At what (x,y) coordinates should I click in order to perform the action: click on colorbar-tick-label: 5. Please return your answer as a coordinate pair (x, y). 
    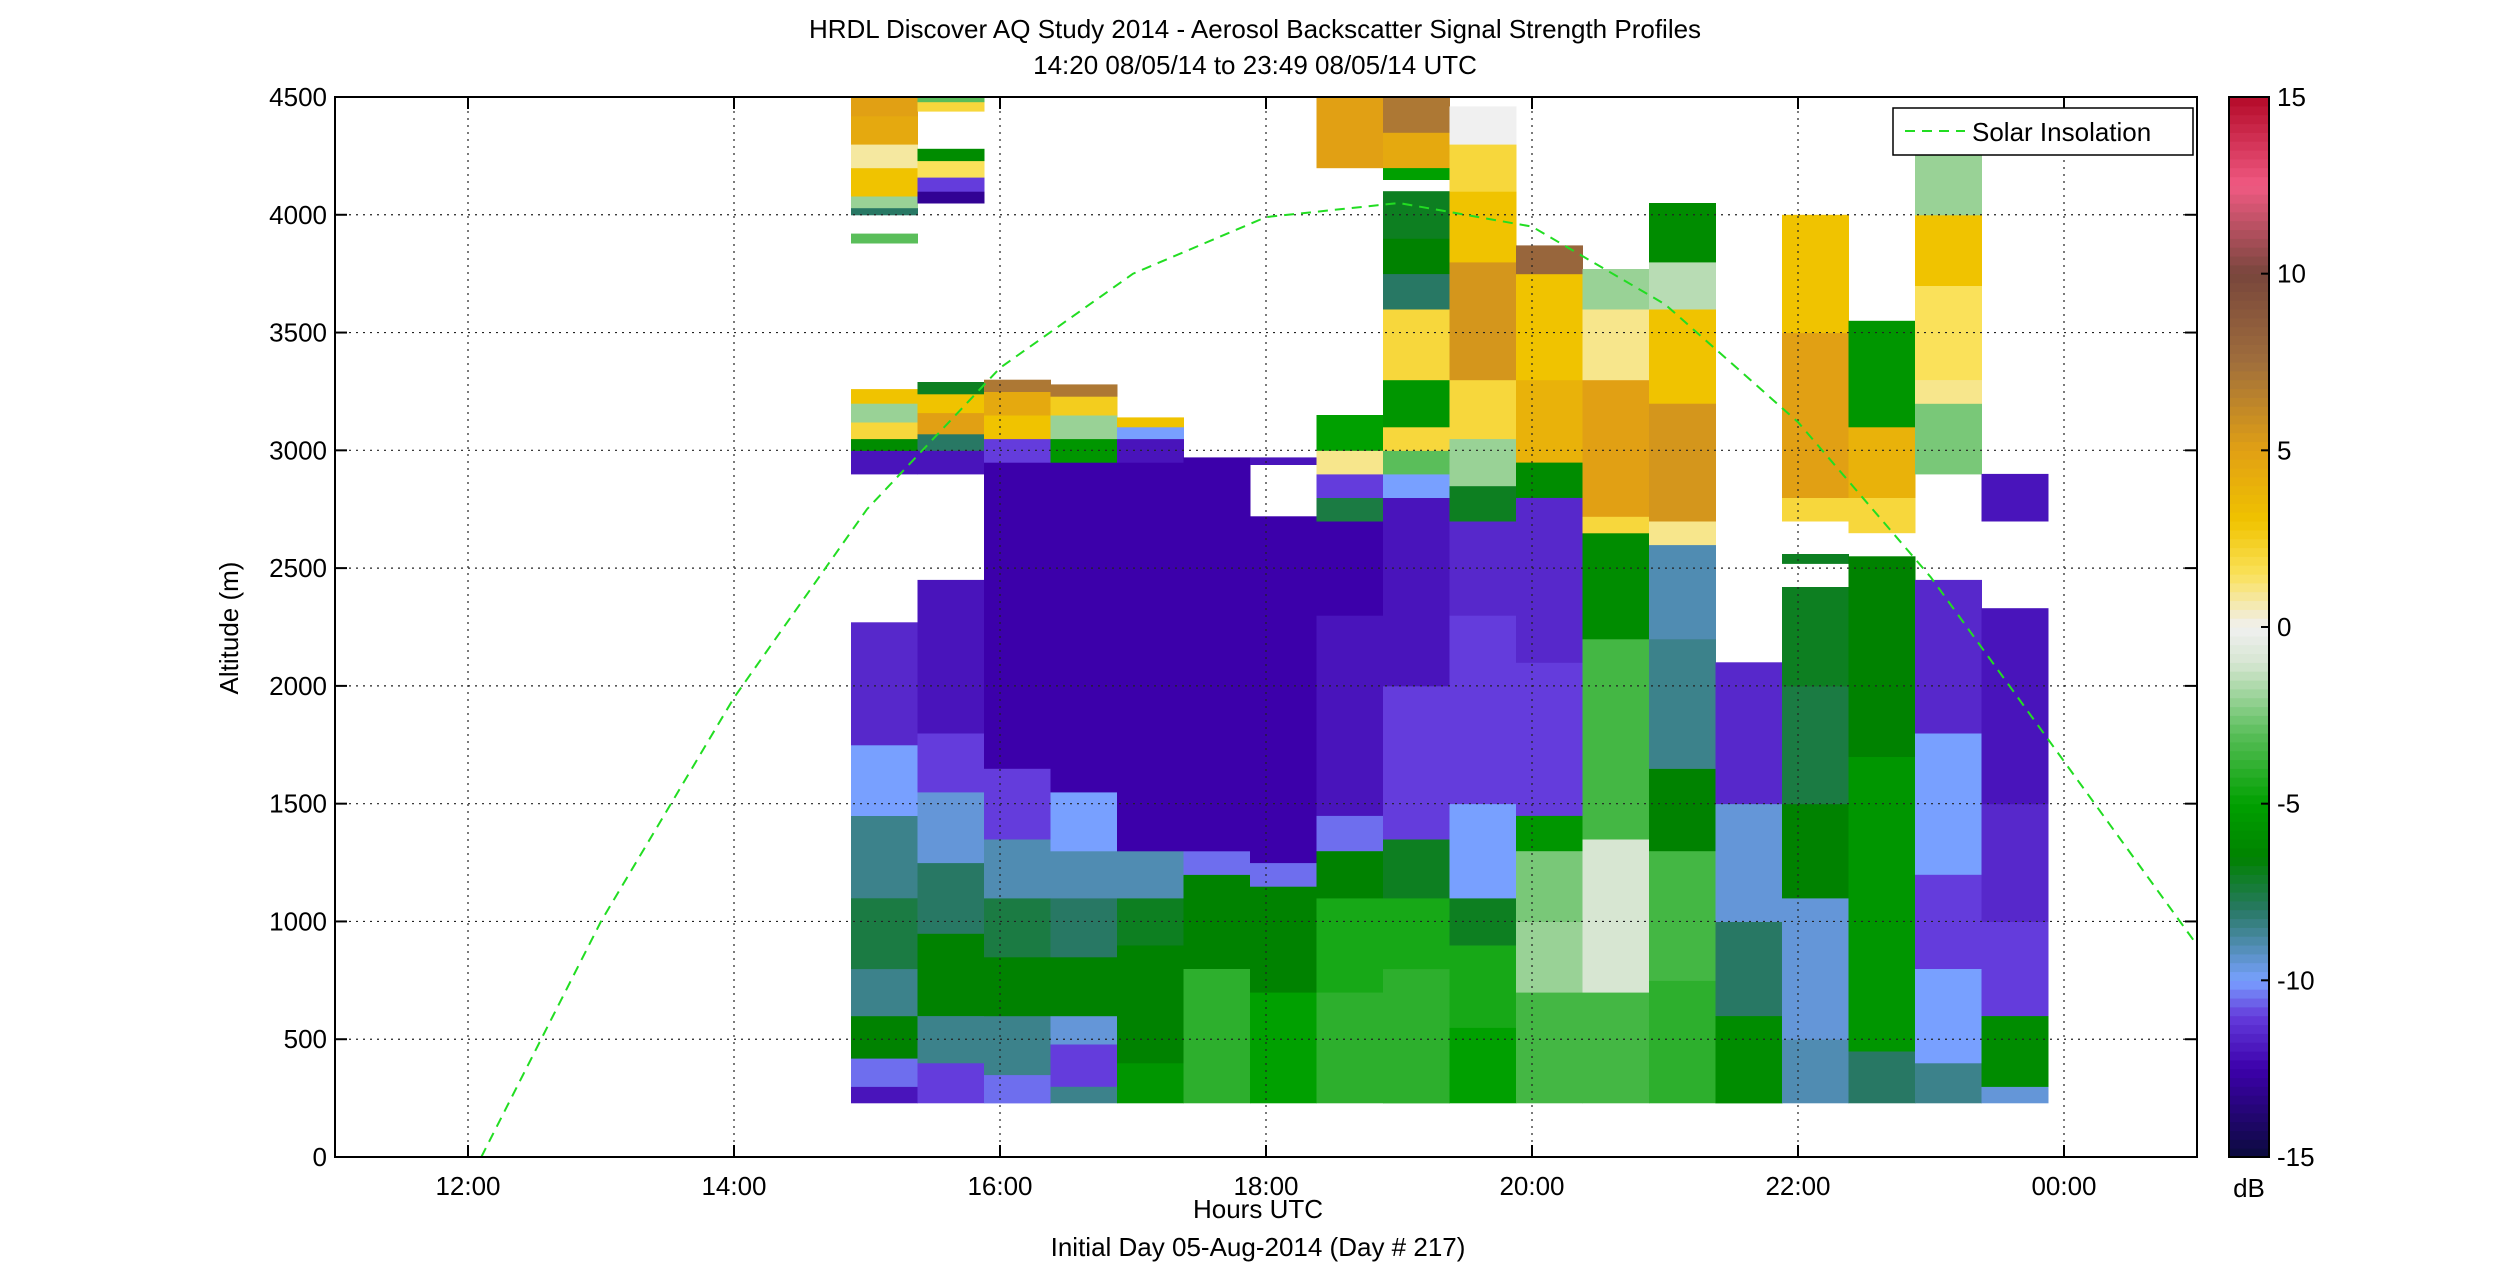
    Looking at the image, I should click on (2284, 450).